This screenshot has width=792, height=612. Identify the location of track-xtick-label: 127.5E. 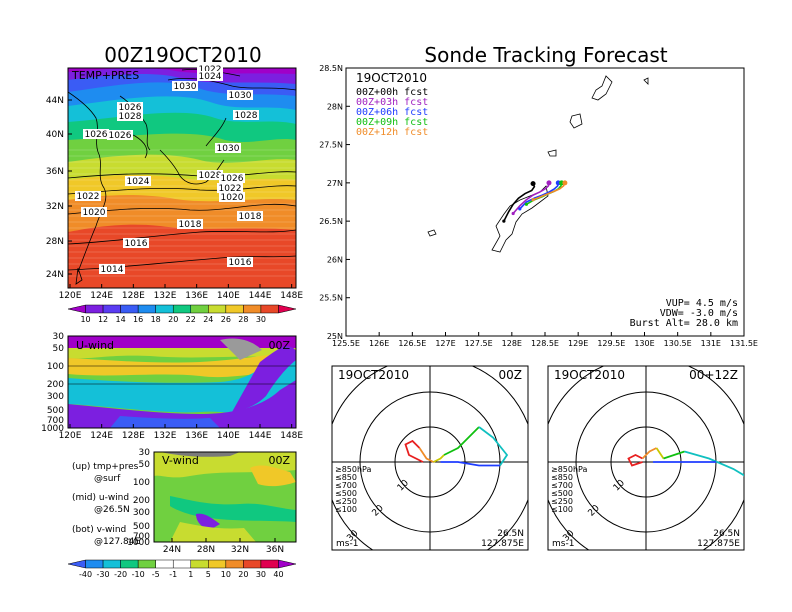
(479, 343).